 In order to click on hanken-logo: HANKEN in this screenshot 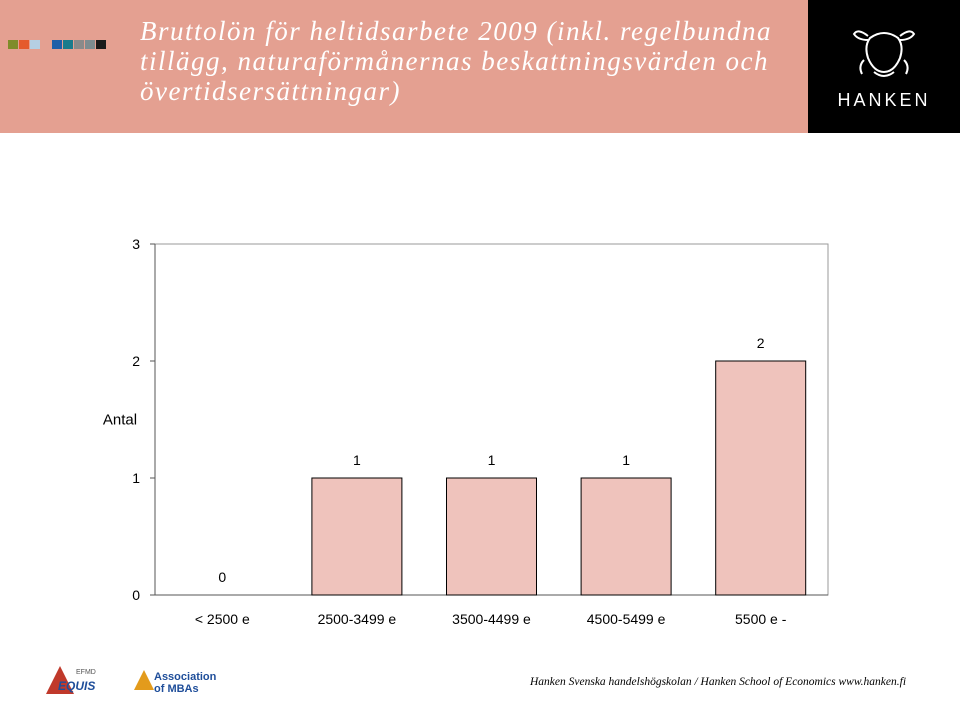, I will do `click(884, 66)`.